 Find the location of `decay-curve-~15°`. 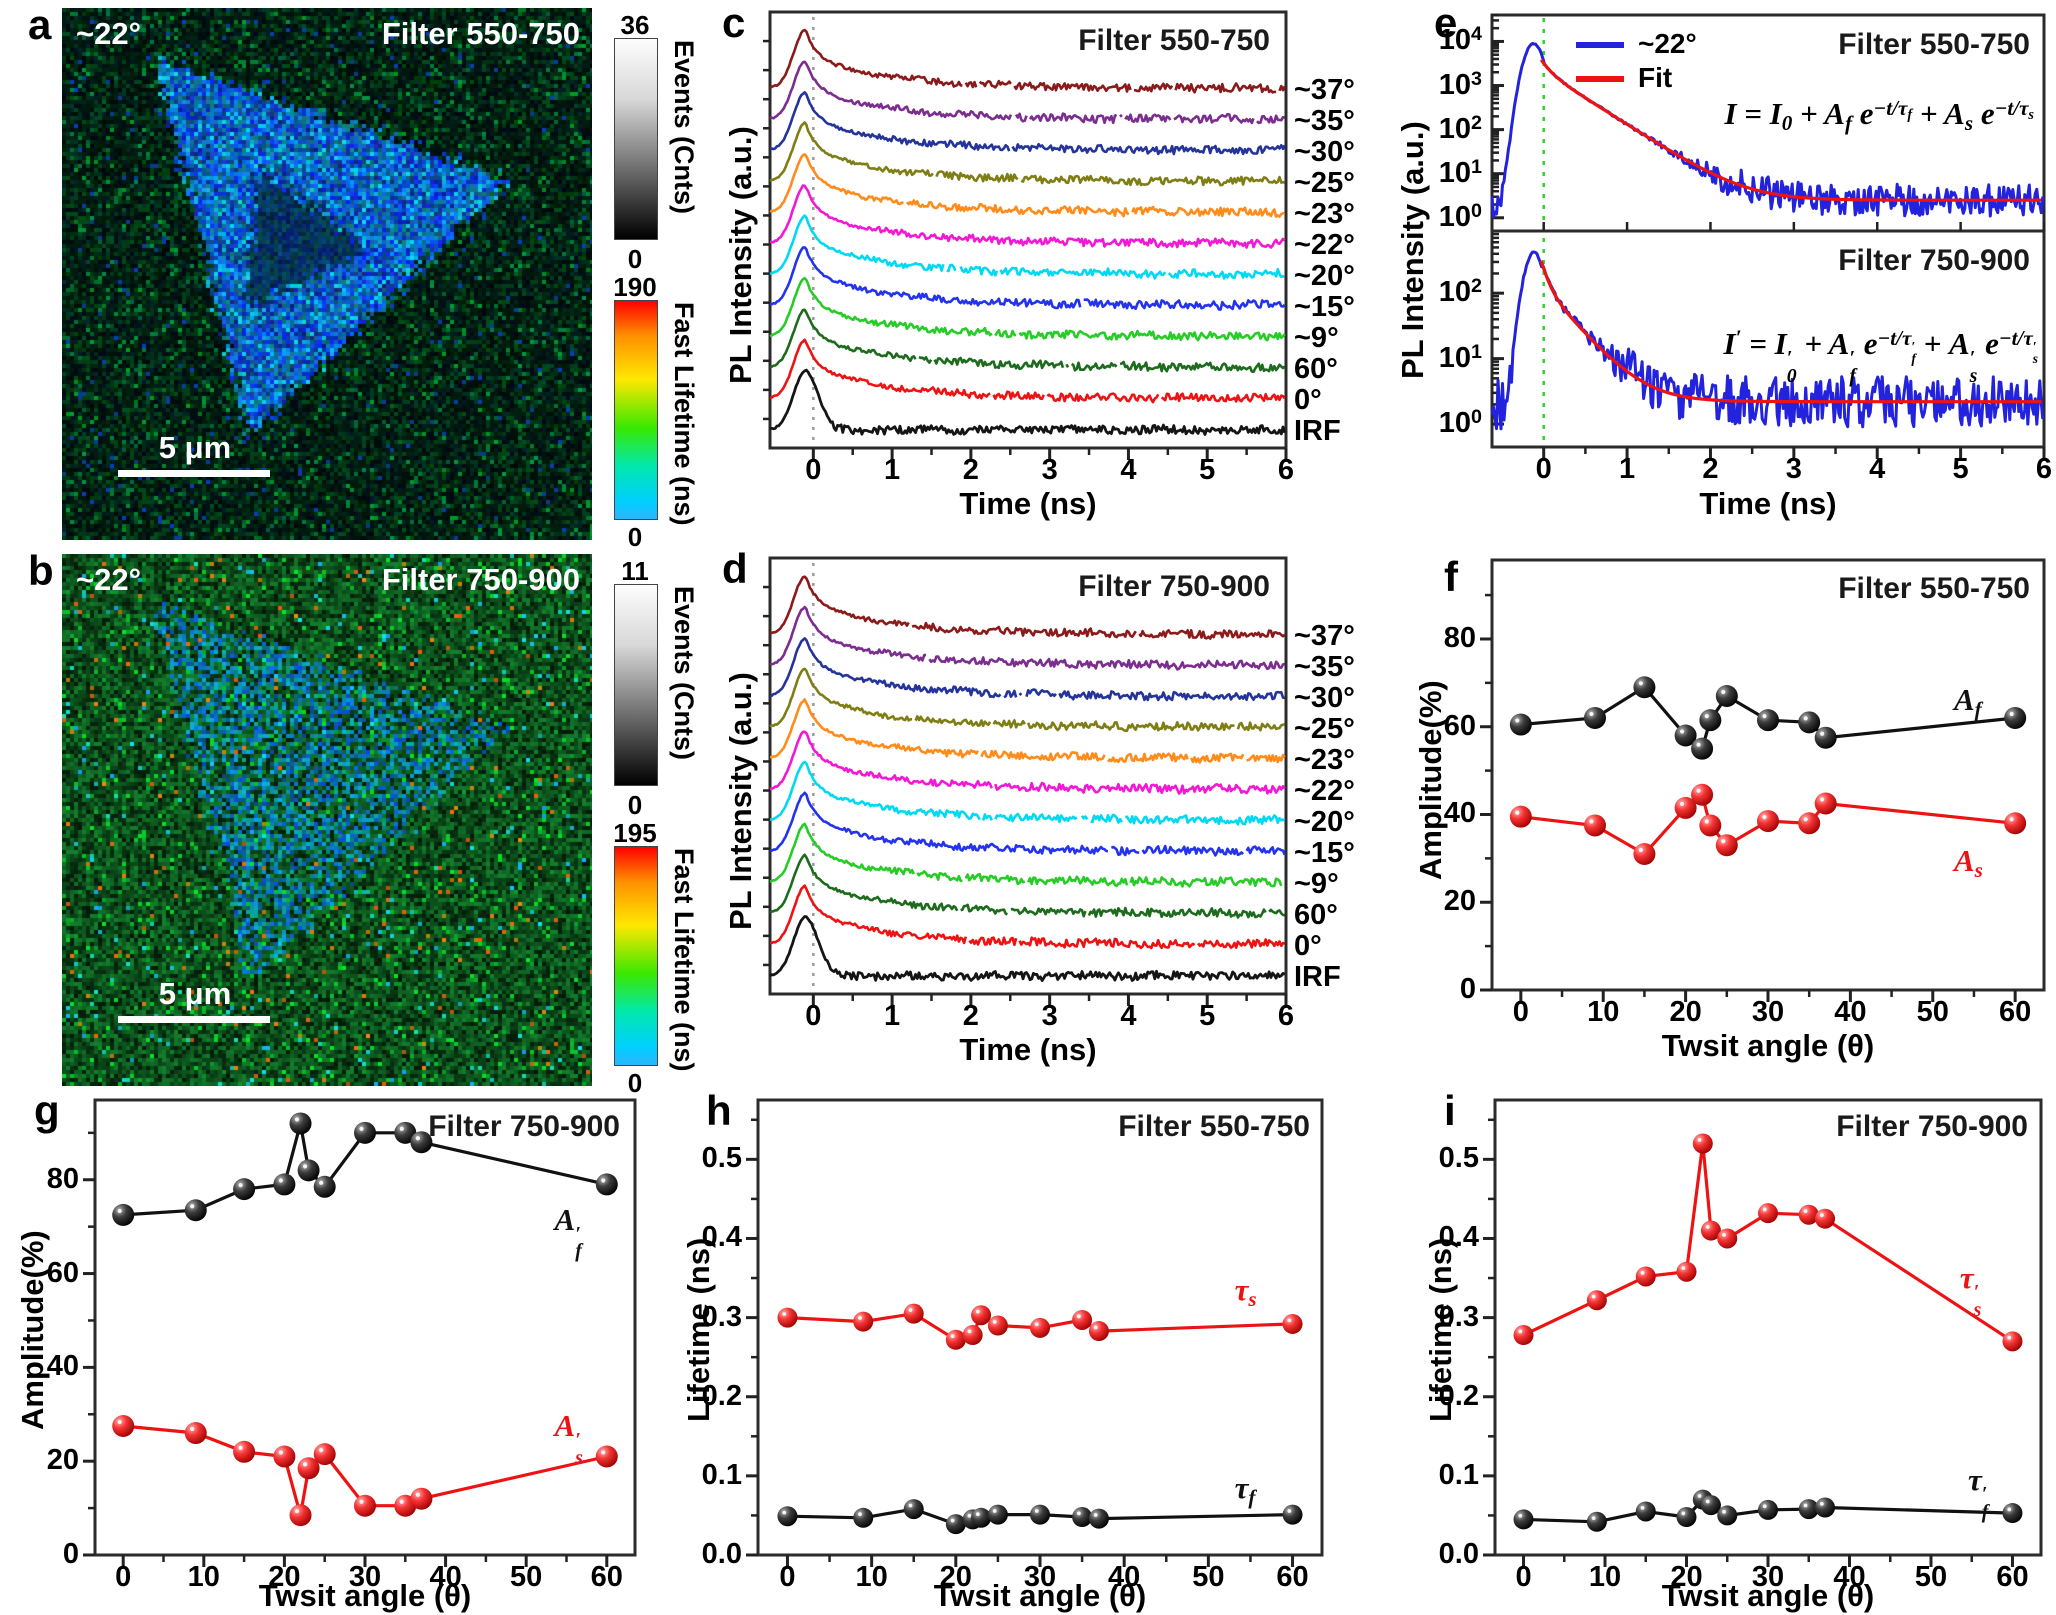

decay-curve-~15° is located at coordinates (1027, 278).